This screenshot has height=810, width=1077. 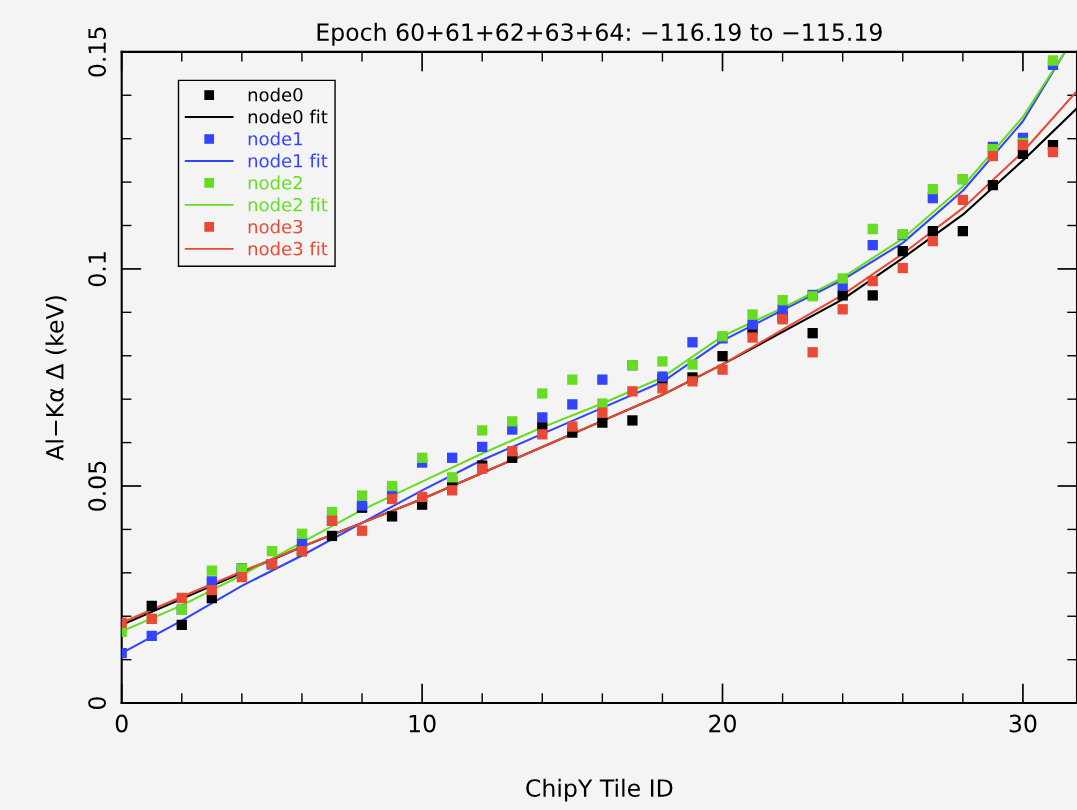 What do you see at coordinates (97, 486) in the screenshot?
I see `y-tick-label: 0.05` at bounding box center [97, 486].